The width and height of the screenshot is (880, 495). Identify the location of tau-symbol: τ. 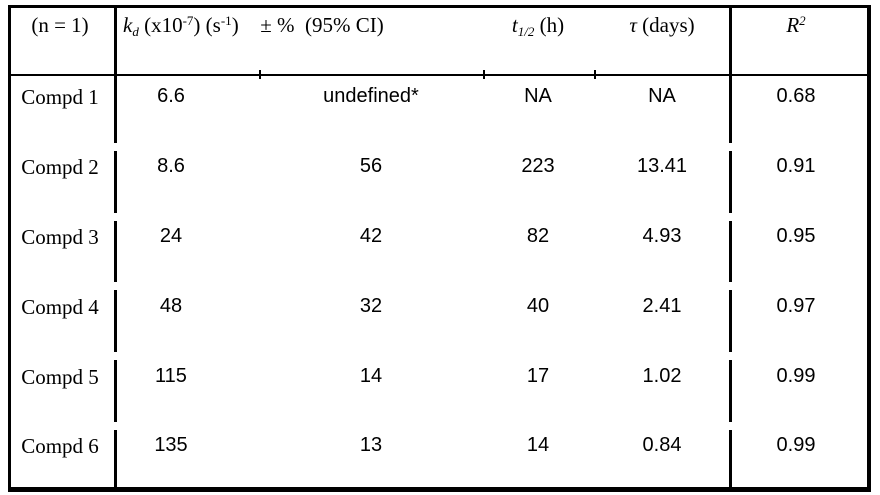
(633, 25).